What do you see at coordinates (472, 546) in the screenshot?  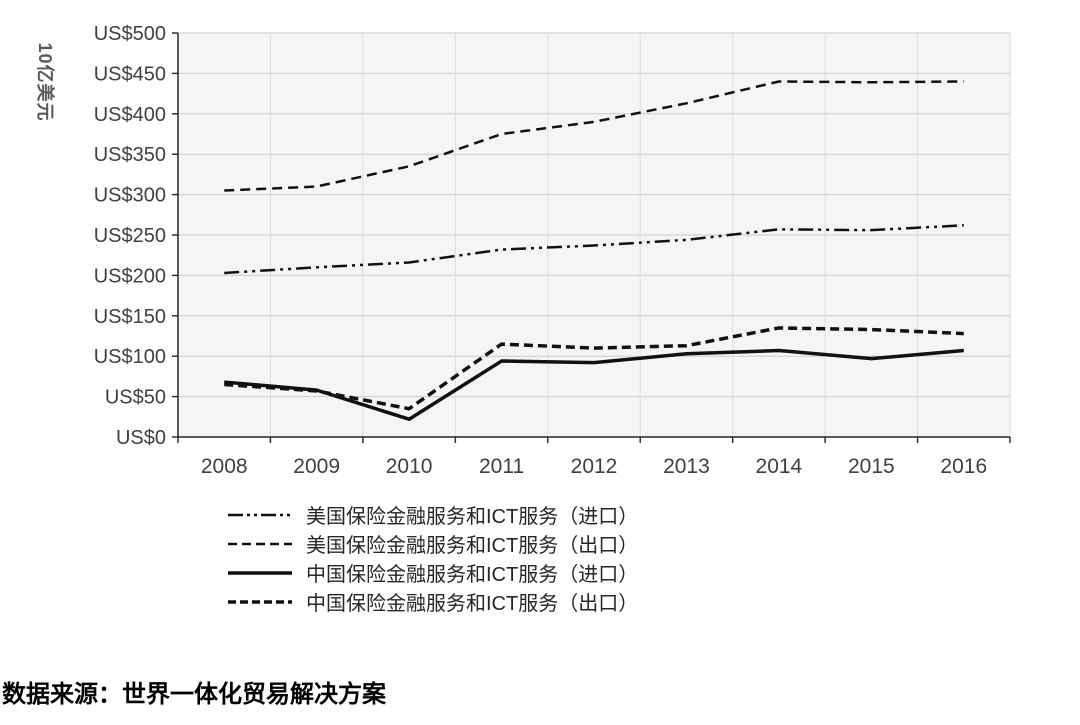 I see `legend-label: 美国保险金融服务和ICT服务（出口）` at bounding box center [472, 546].